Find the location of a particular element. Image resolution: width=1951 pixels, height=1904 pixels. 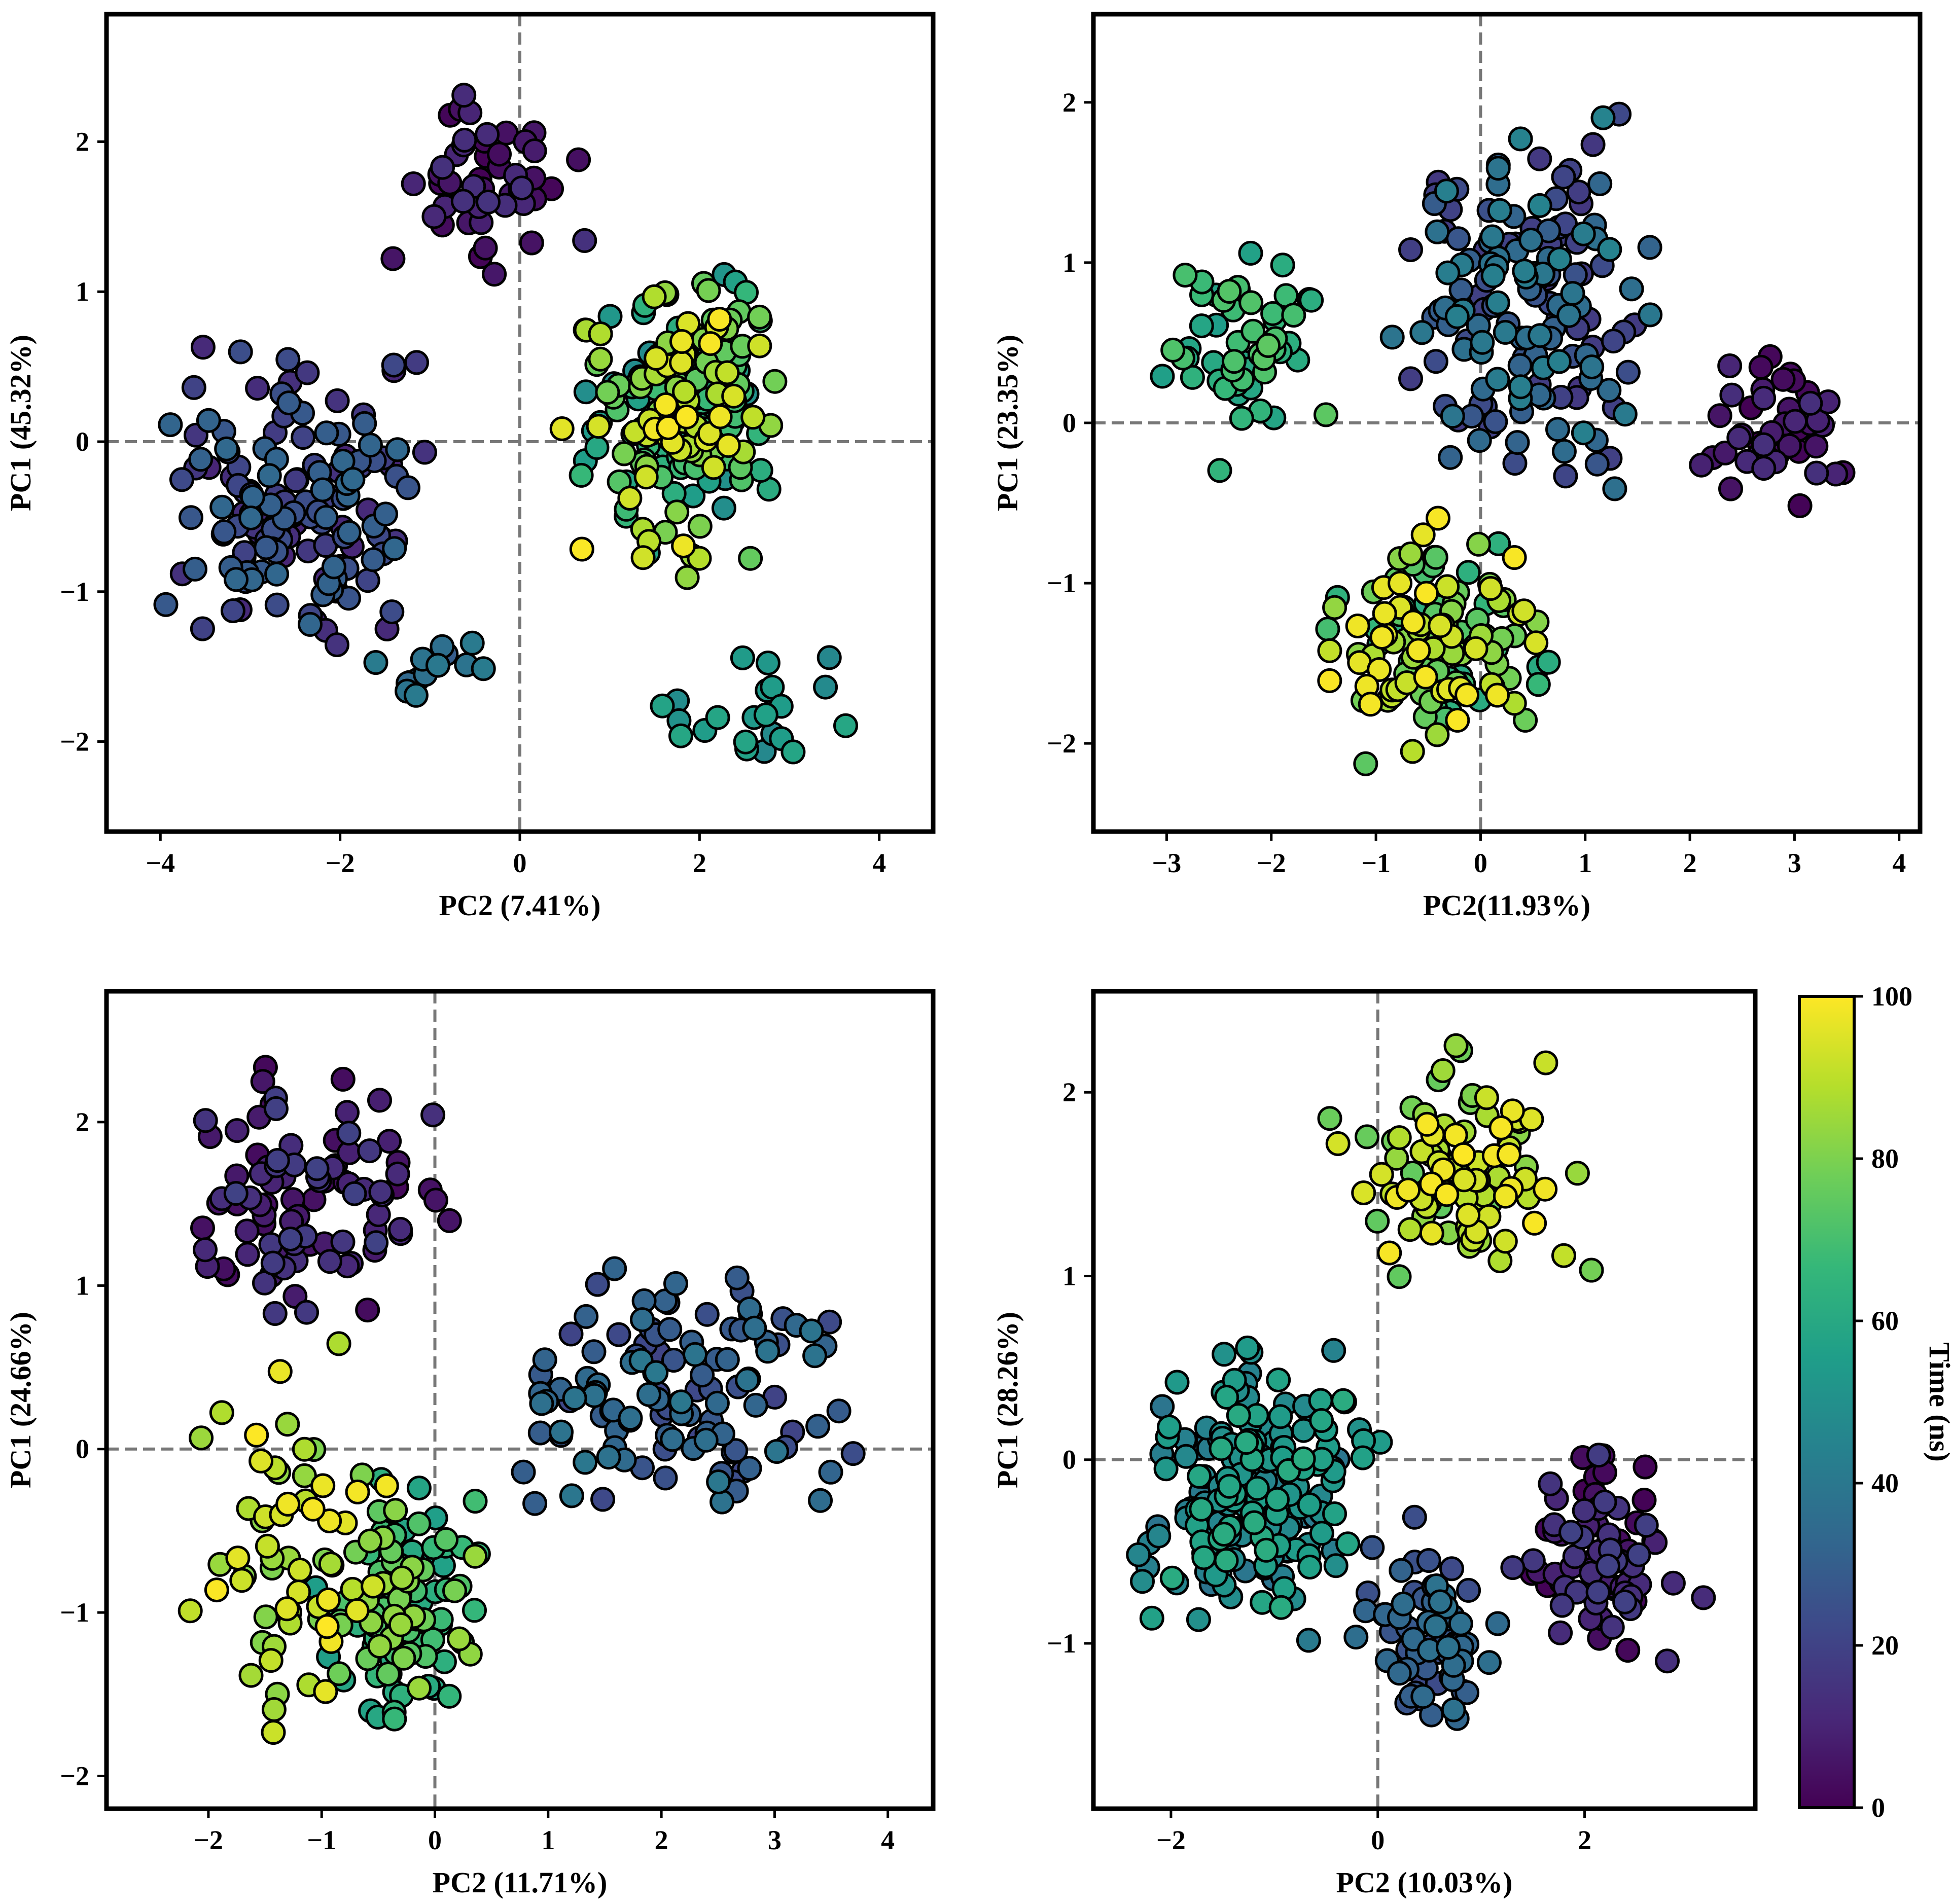

x-tick-label: 2 is located at coordinates (661, 1840).